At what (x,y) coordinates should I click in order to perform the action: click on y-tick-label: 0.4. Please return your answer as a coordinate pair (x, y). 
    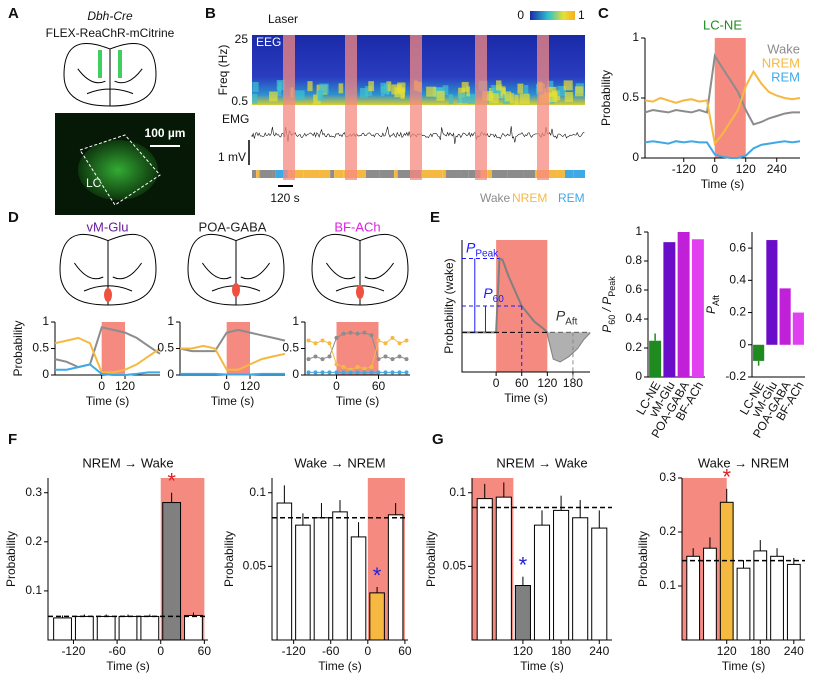
    Looking at the image, I should click on (737, 280).